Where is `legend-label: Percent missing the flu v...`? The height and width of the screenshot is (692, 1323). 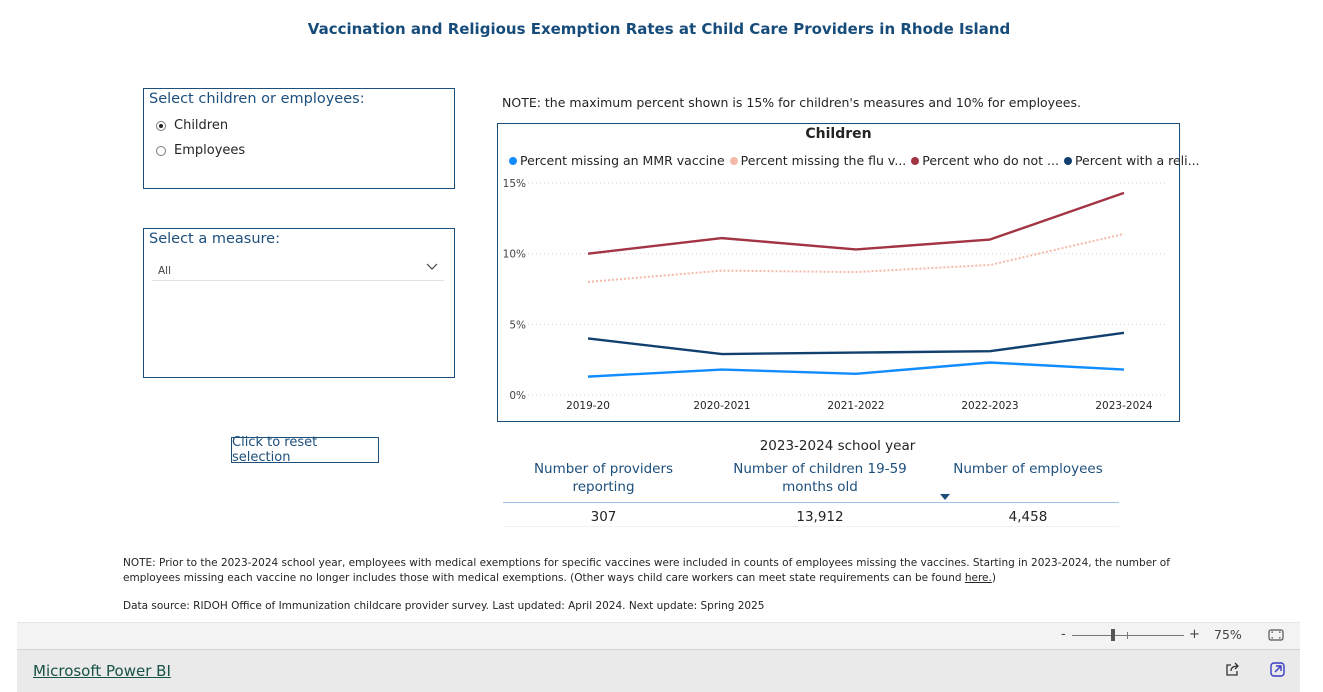
legend-label: Percent missing the flu v... is located at coordinates (823, 160).